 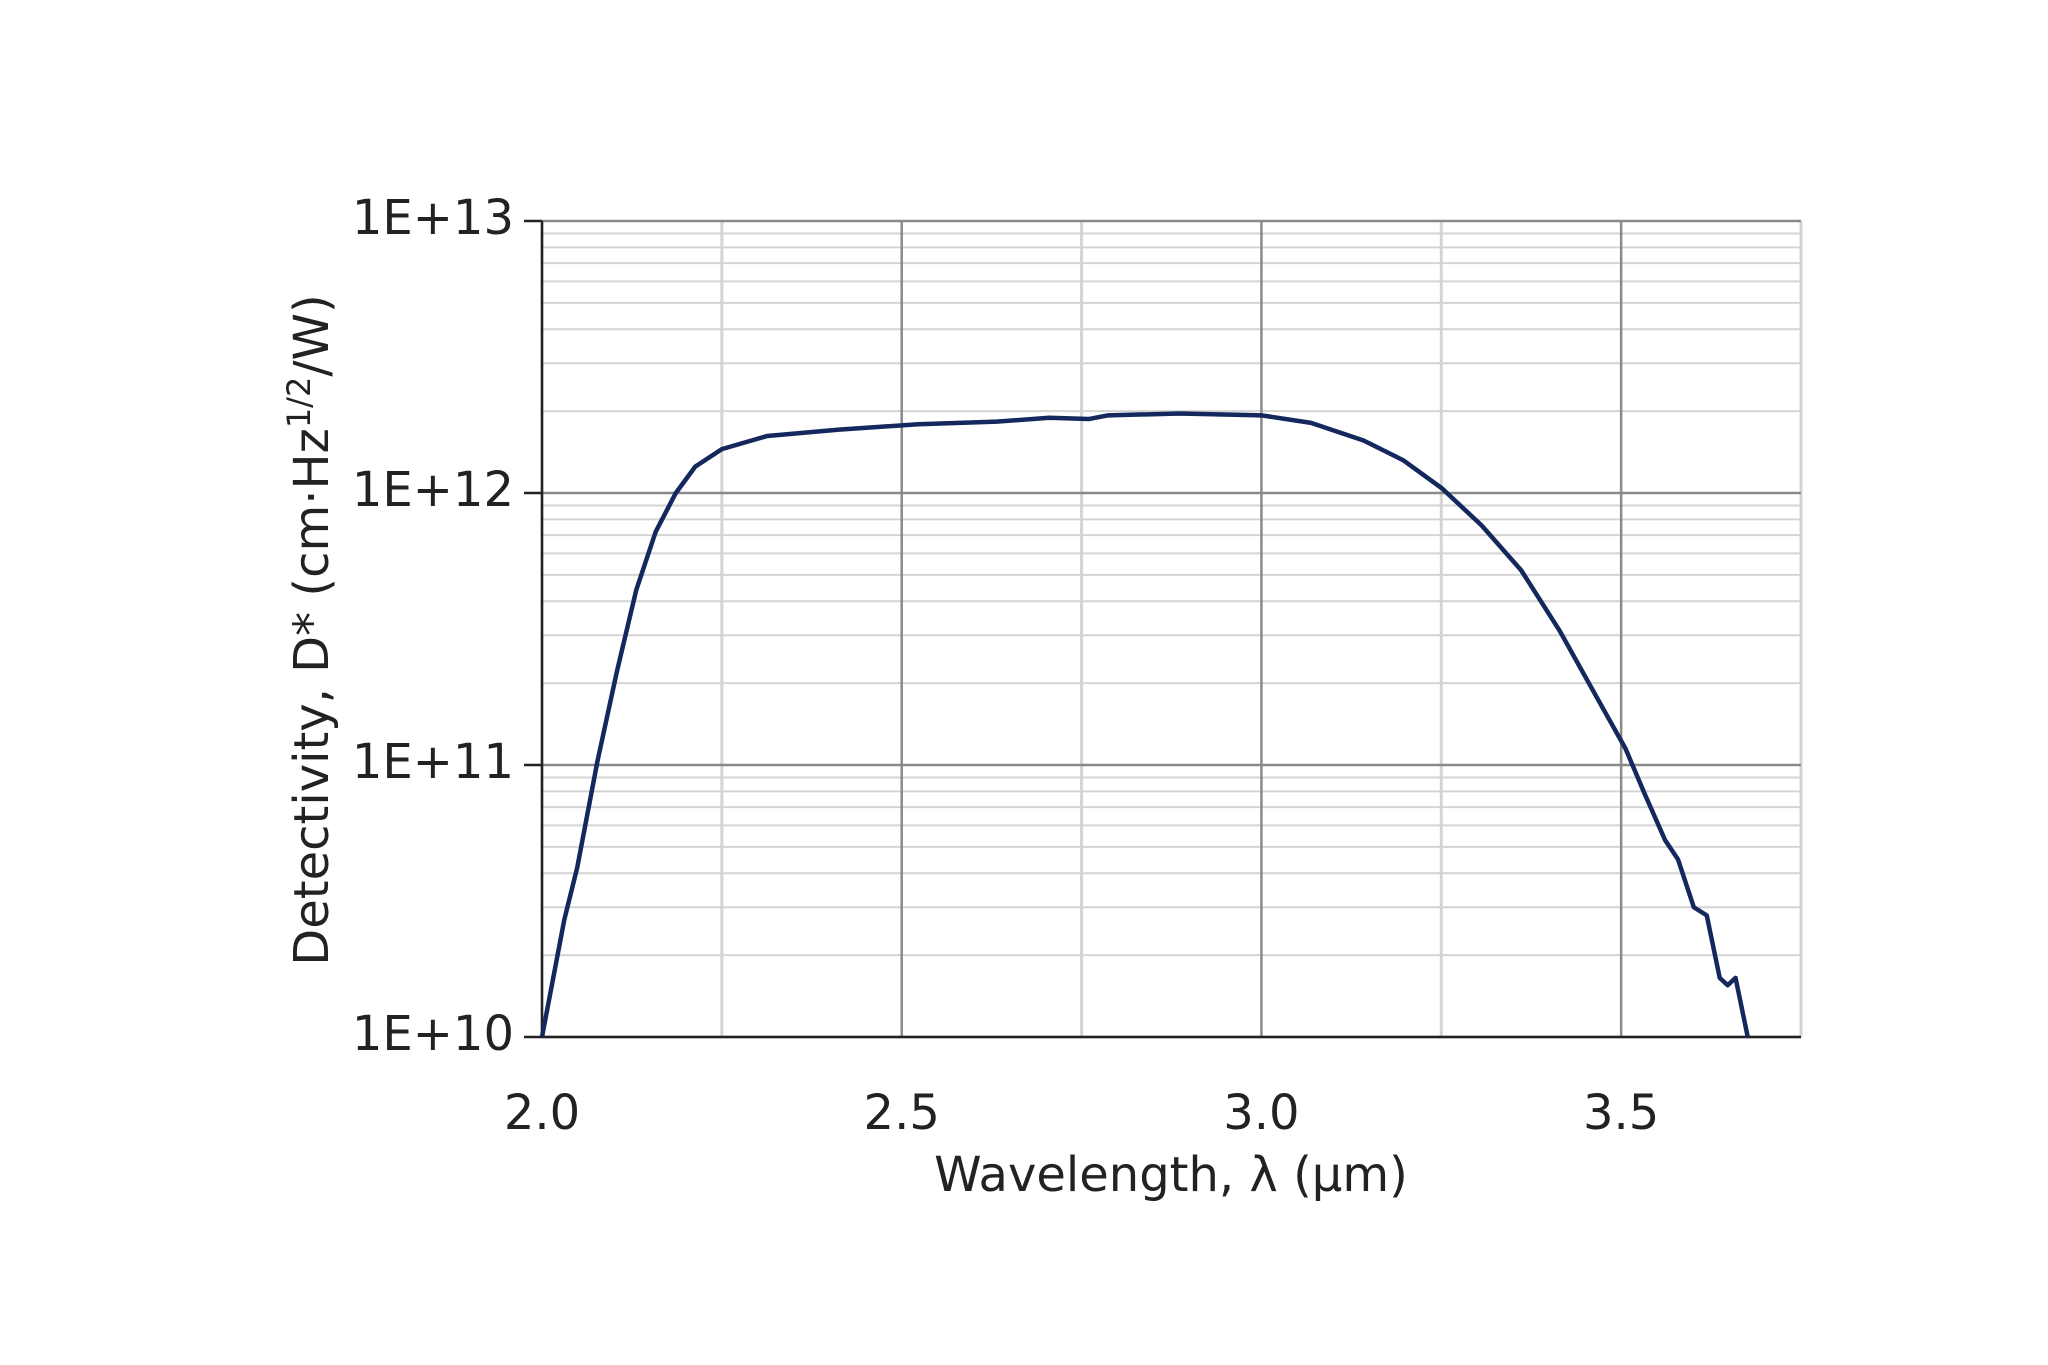 I want to click on x-tick-label: 3.5, so click(x=1621, y=1113).